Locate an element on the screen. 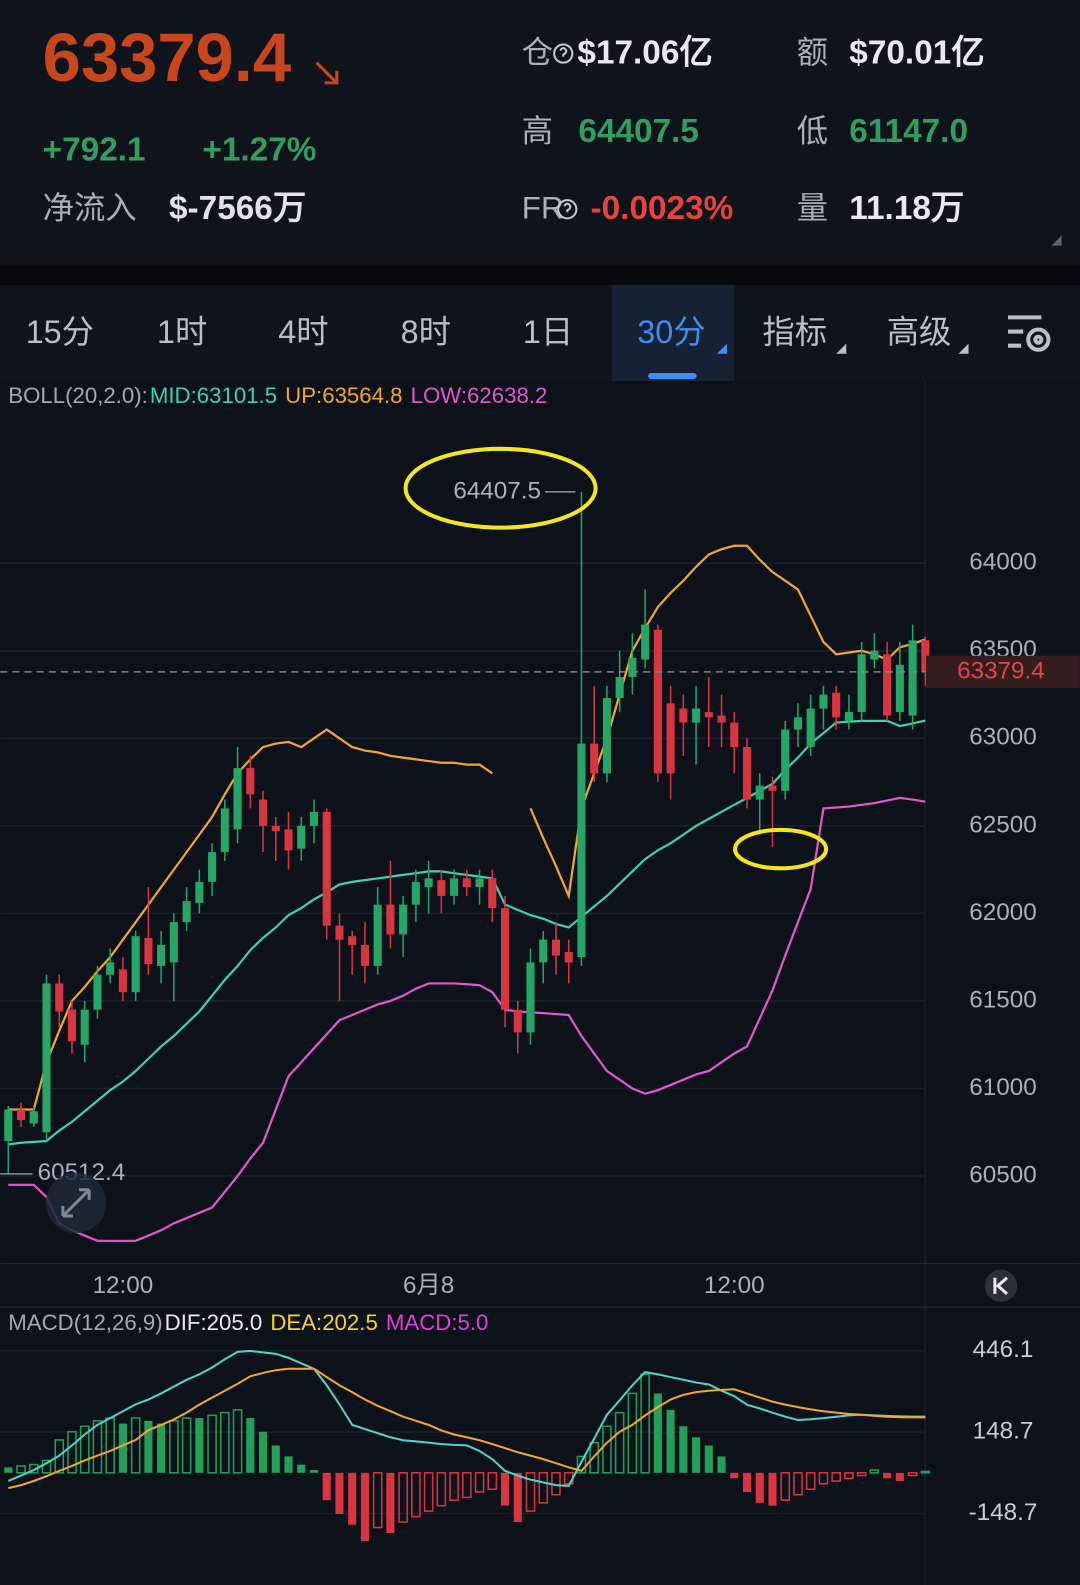 This screenshot has width=1080, height=1585. tab: 15分 is located at coordinates (60, 332).